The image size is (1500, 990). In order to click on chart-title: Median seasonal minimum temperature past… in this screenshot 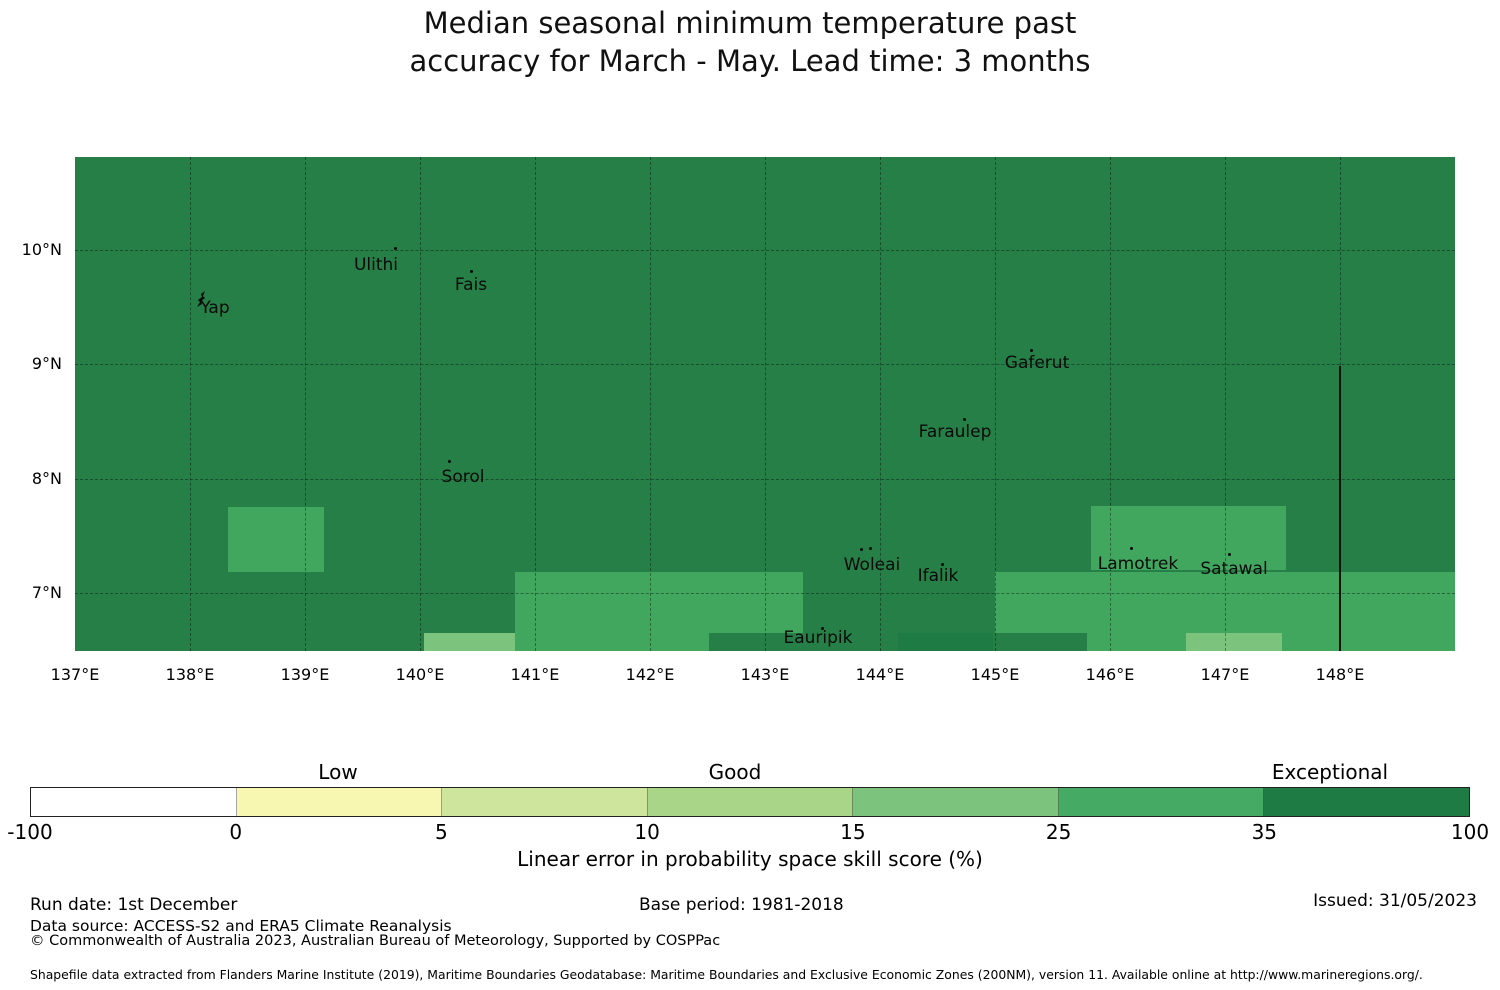, I will do `click(750, 42)`.